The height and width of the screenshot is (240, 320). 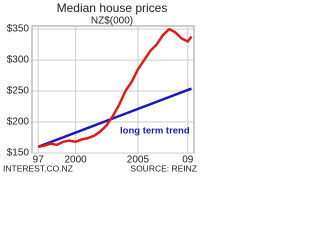 What do you see at coordinates (39, 160) in the screenshot?
I see `x-tick-label: 97` at bounding box center [39, 160].